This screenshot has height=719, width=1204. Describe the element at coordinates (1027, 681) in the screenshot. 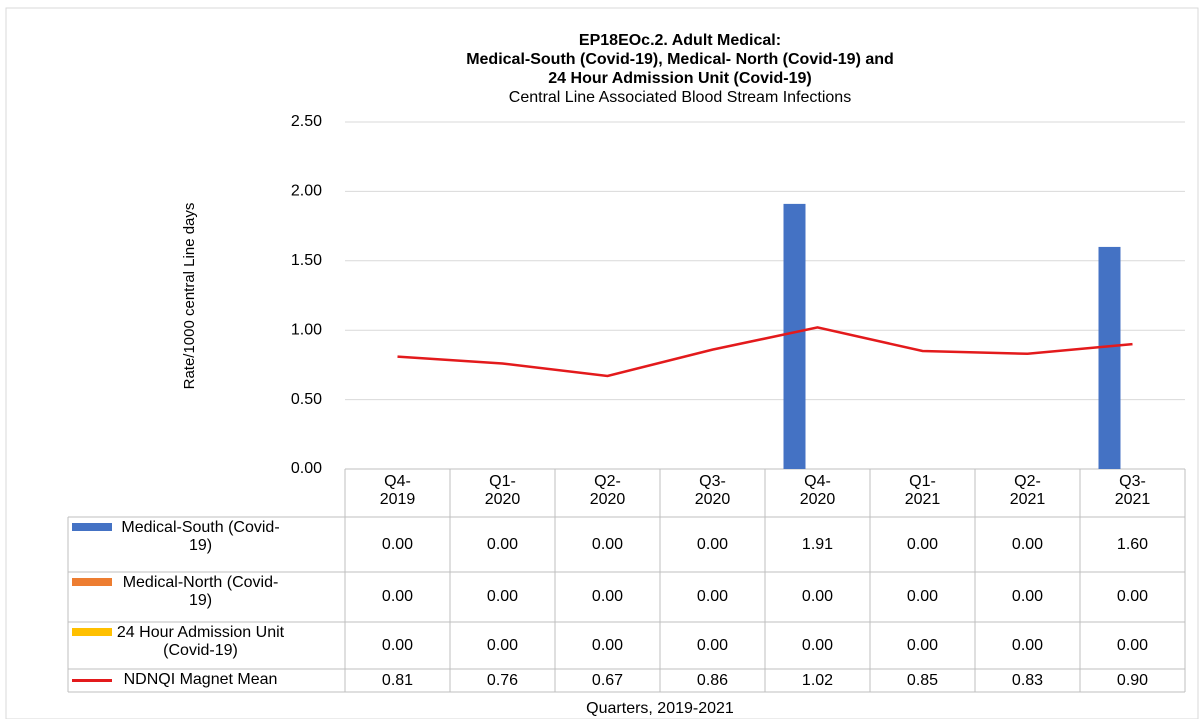

I see `table-value: 0.83` at that location.